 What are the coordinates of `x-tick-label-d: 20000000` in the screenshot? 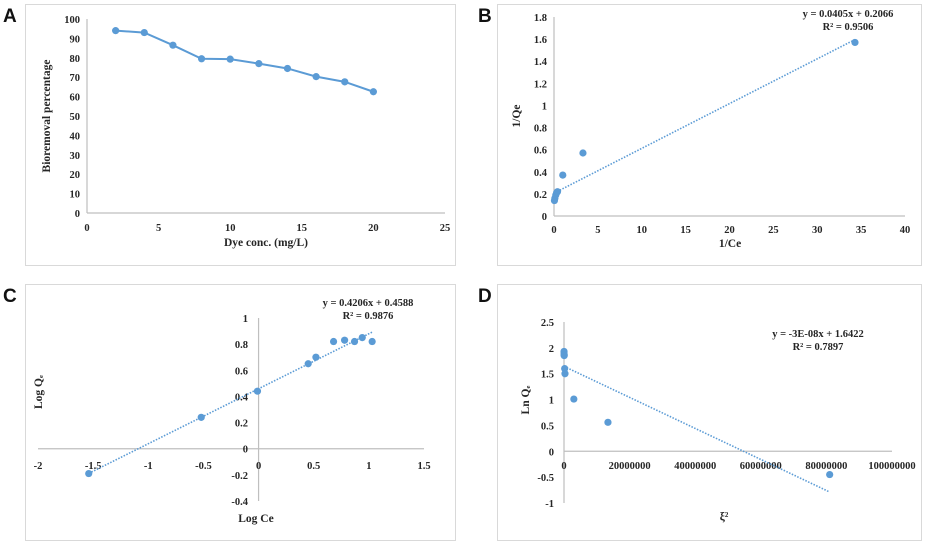 It's located at (630, 466).